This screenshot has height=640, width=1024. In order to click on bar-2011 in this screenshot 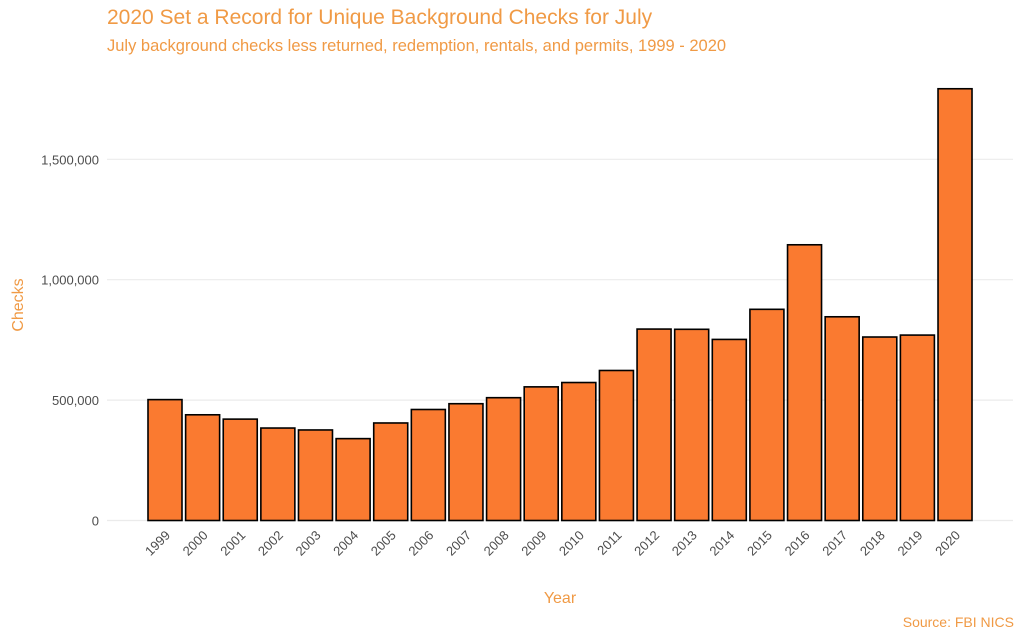, I will do `click(616, 445)`.